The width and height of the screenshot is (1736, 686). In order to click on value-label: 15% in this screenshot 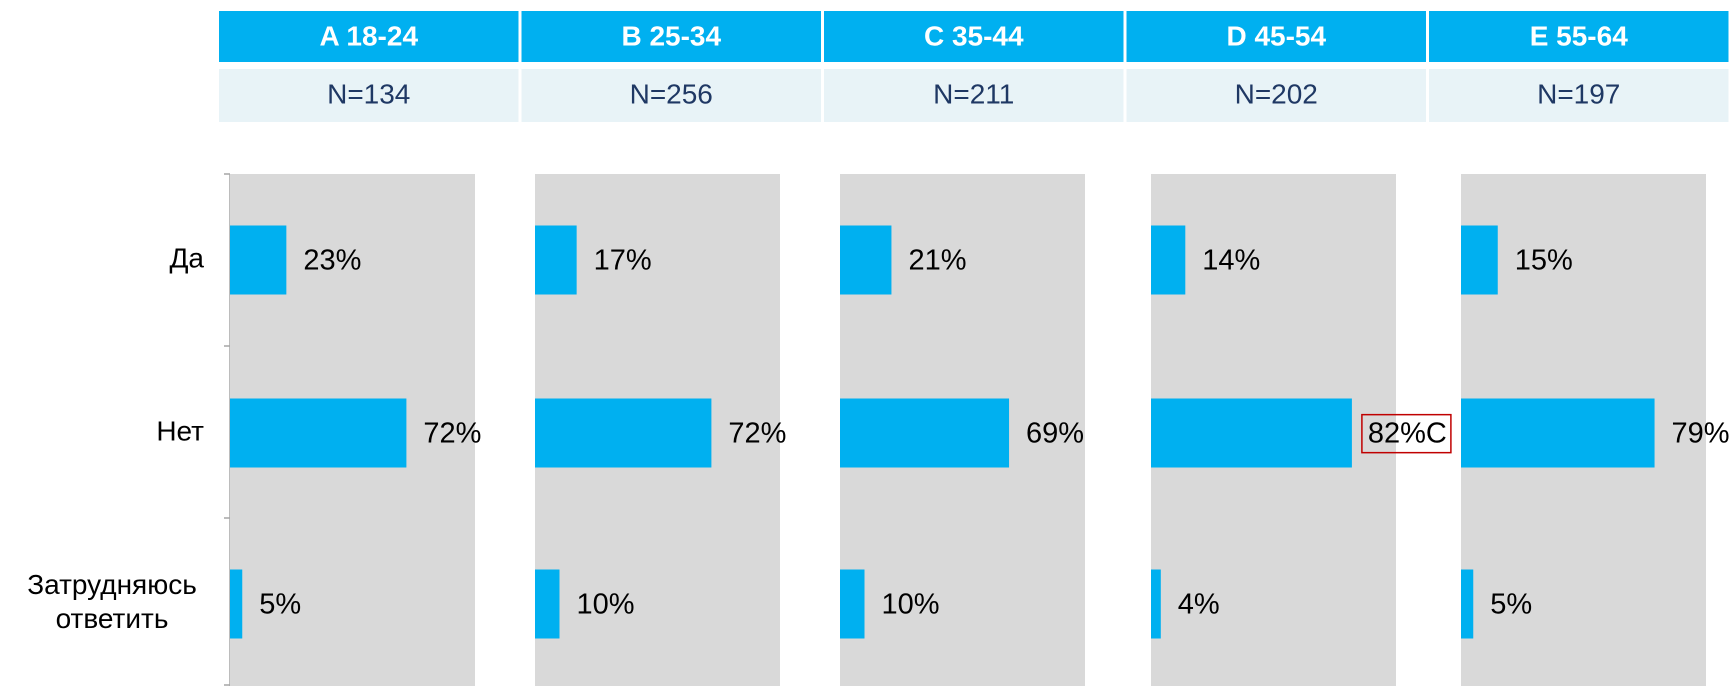, I will do `click(1544, 261)`.